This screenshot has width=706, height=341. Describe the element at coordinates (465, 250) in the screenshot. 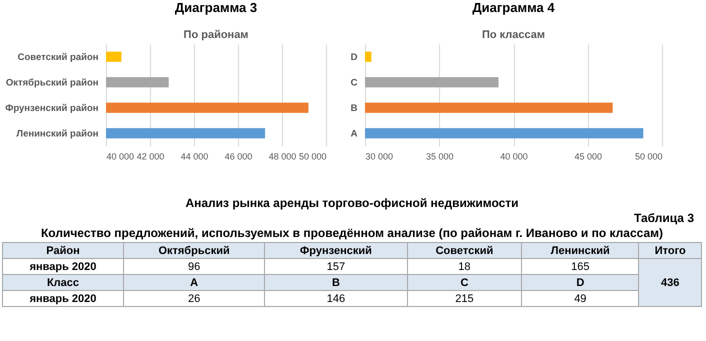

I see `text: Советский` at that location.